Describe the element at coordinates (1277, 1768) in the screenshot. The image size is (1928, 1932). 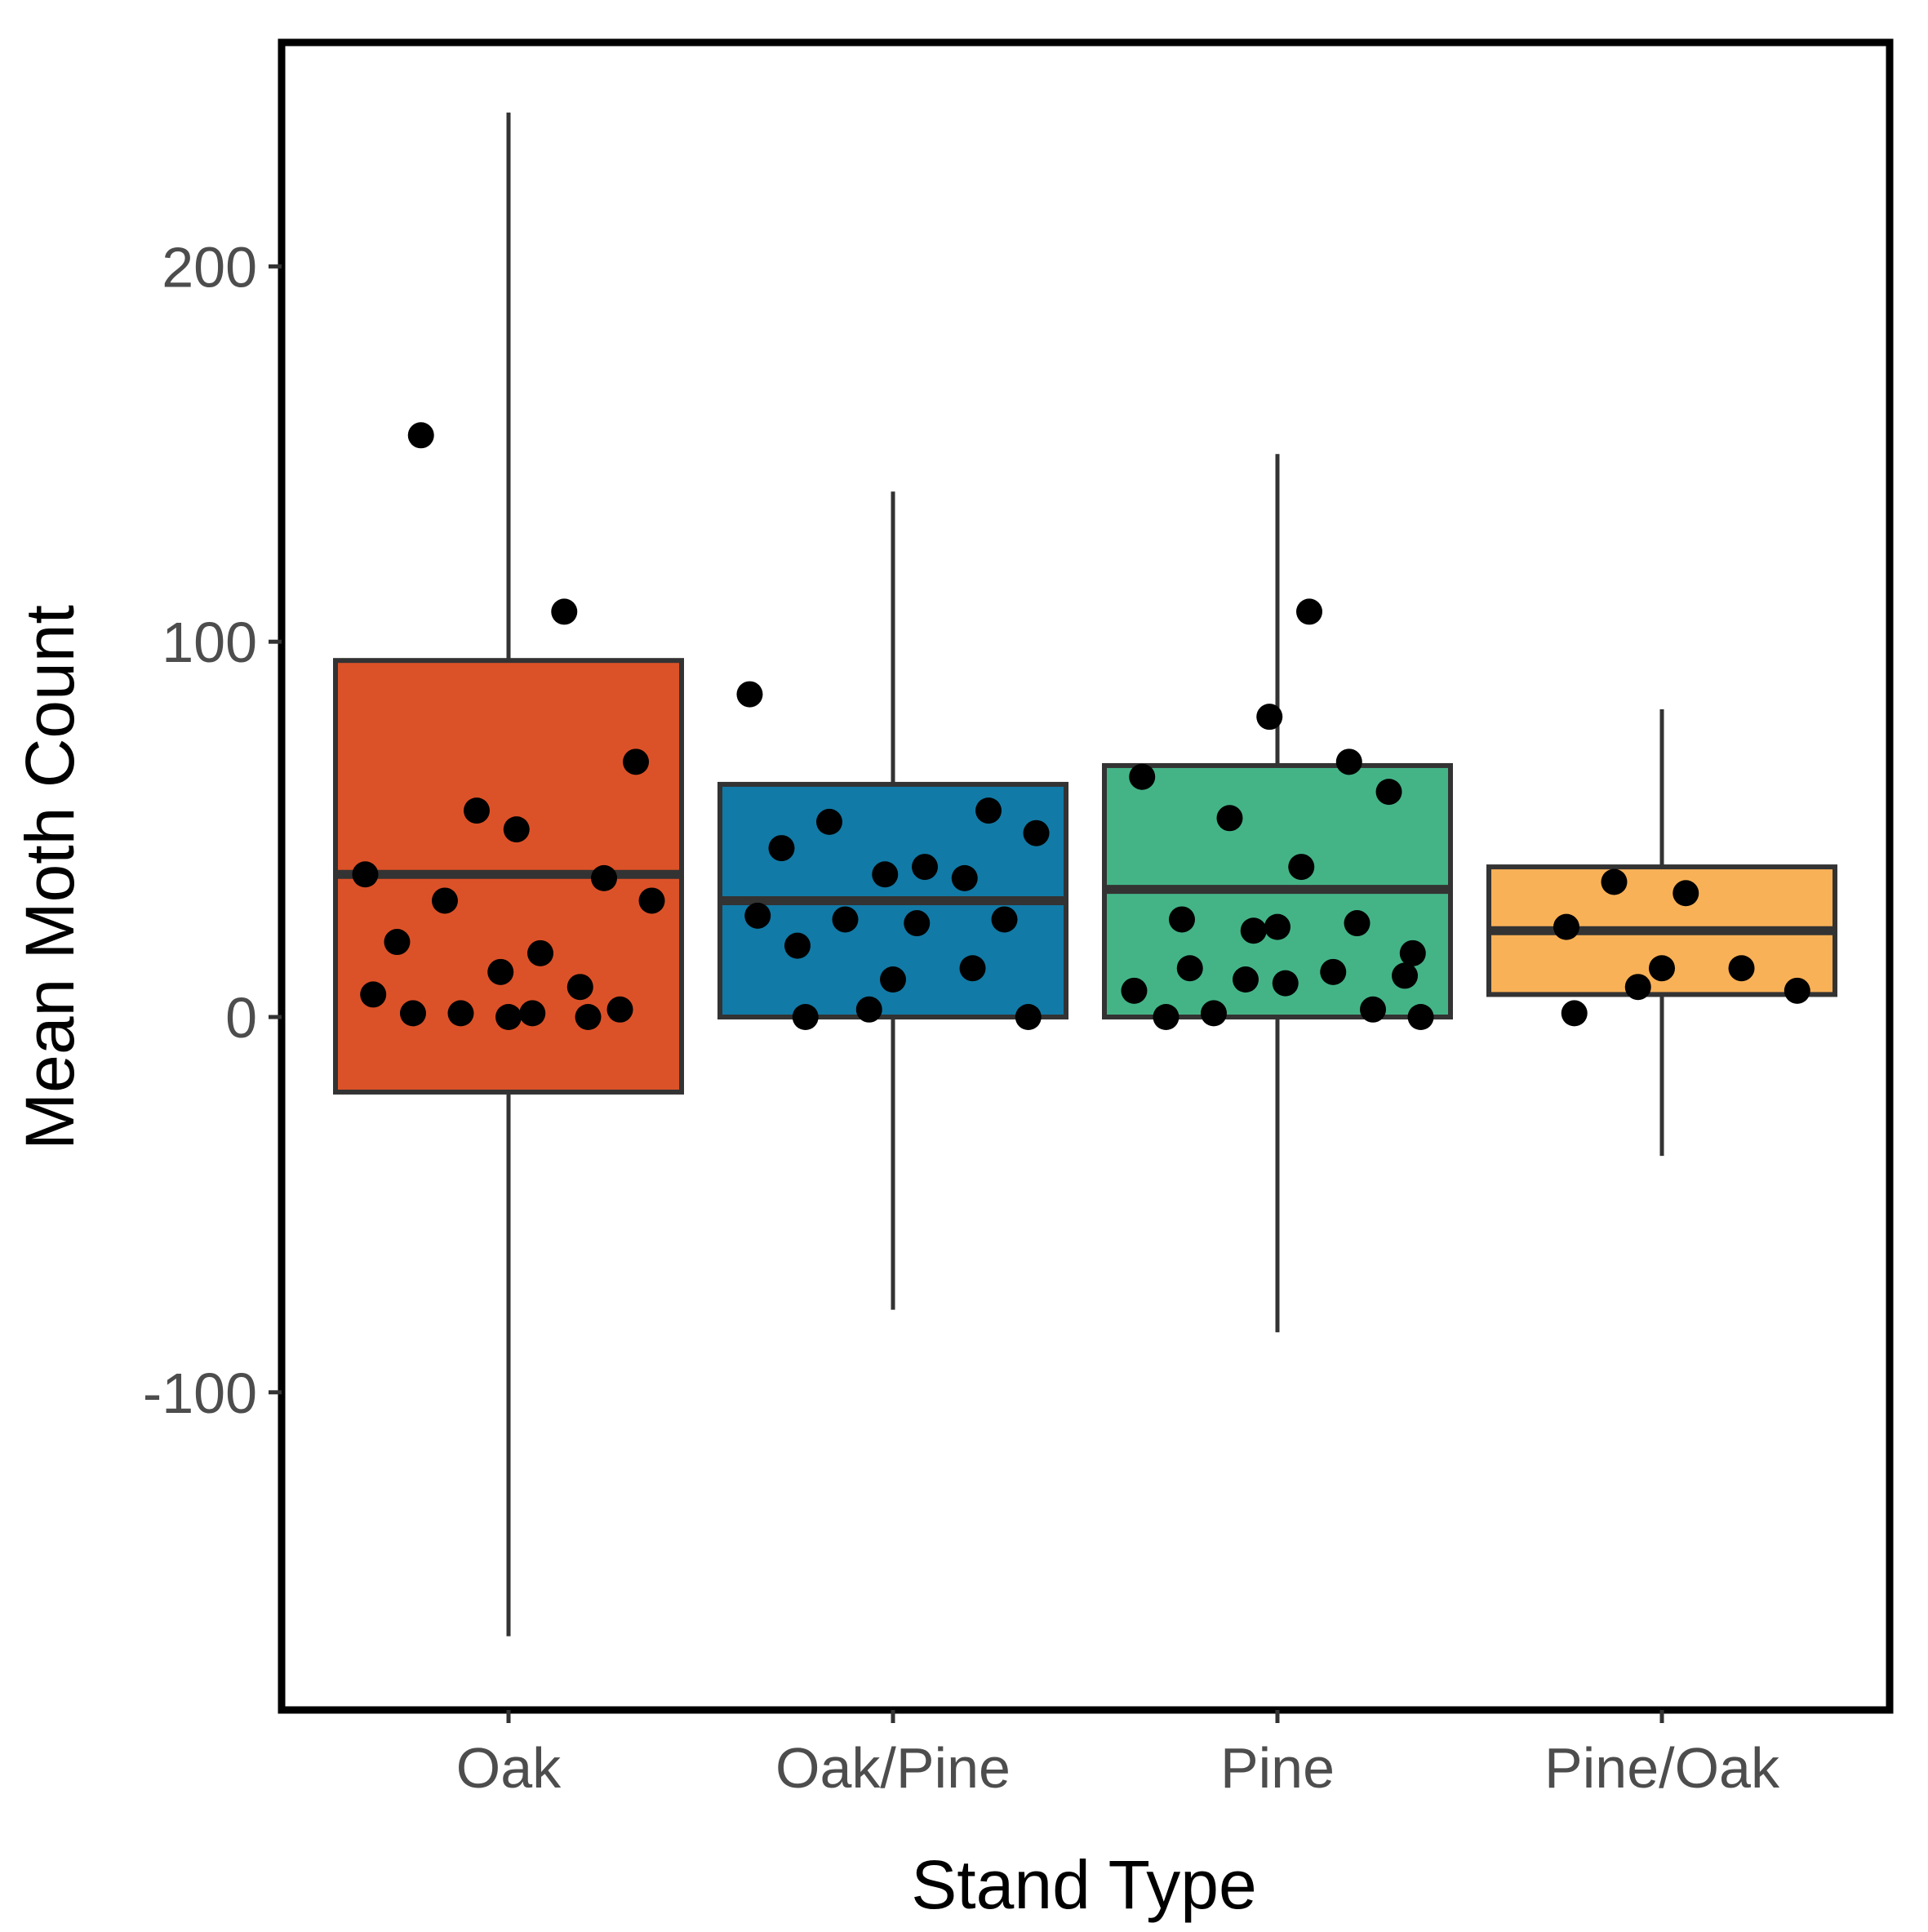
I see `x-tick-label: Pine` at that location.